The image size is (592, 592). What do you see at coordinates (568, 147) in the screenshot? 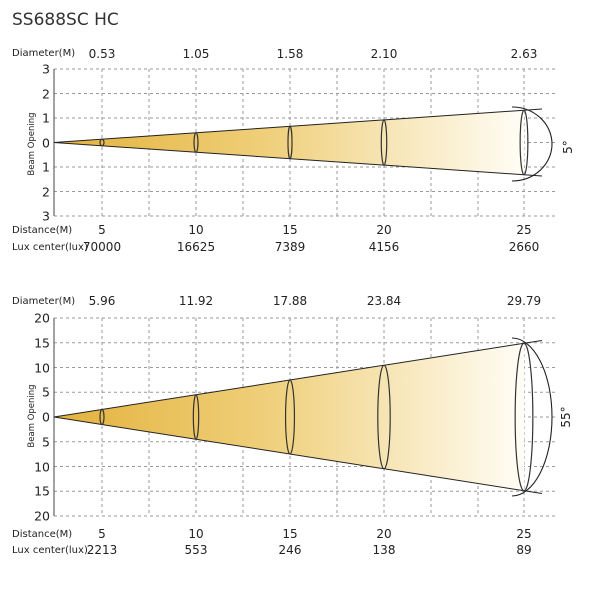
I see `beam-angle-label: 5°` at bounding box center [568, 147].